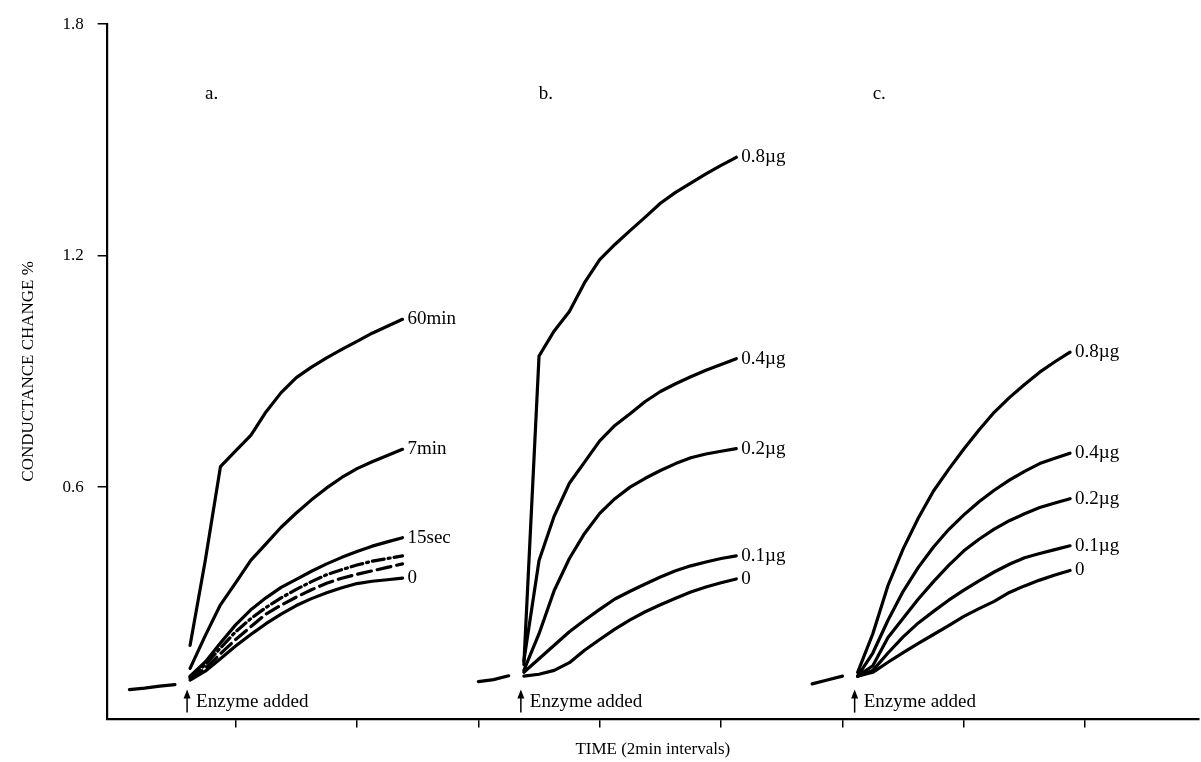 Image resolution: width=1201 pixels, height=762 pixels. I want to click on series-label: 7min, so click(427, 448).